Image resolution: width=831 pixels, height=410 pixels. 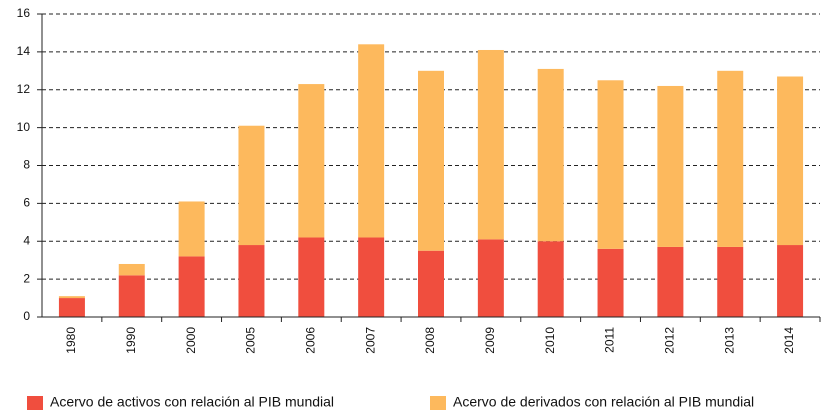 What do you see at coordinates (24, 89) in the screenshot?
I see `y-tick-label: 12` at bounding box center [24, 89].